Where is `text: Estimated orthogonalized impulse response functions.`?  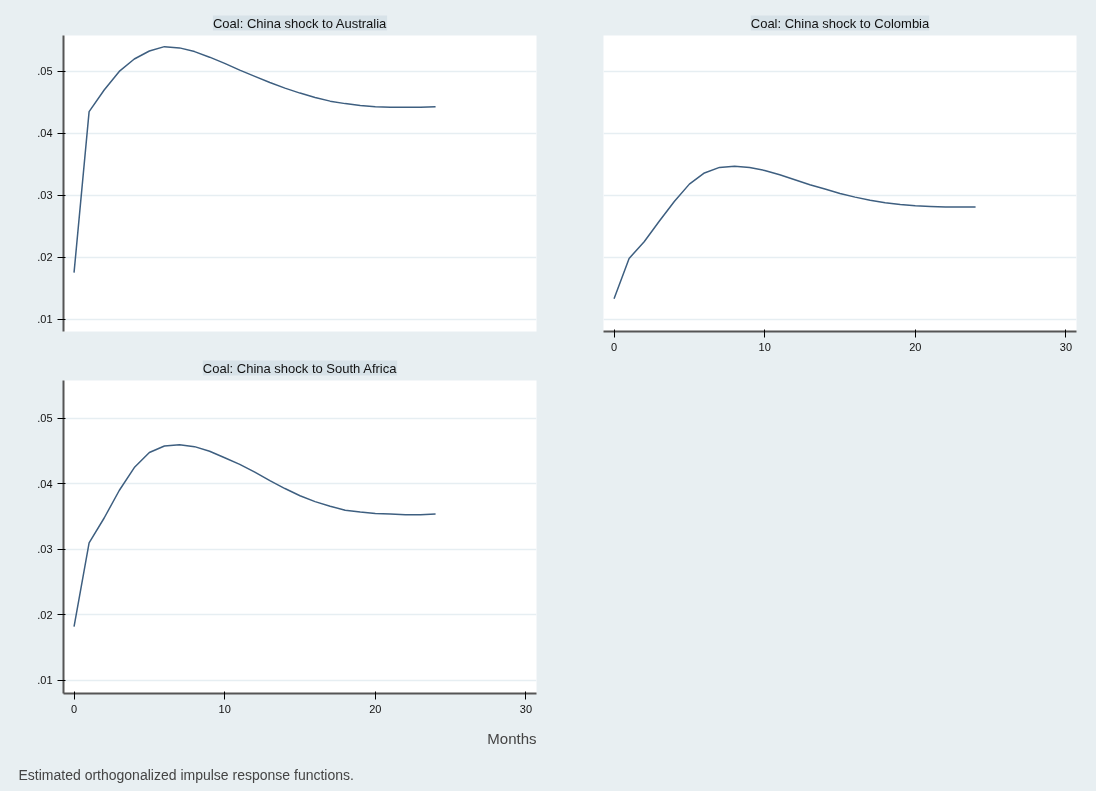 text: Estimated orthogonalized impulse response functions. is located at coordinates (186, 774).